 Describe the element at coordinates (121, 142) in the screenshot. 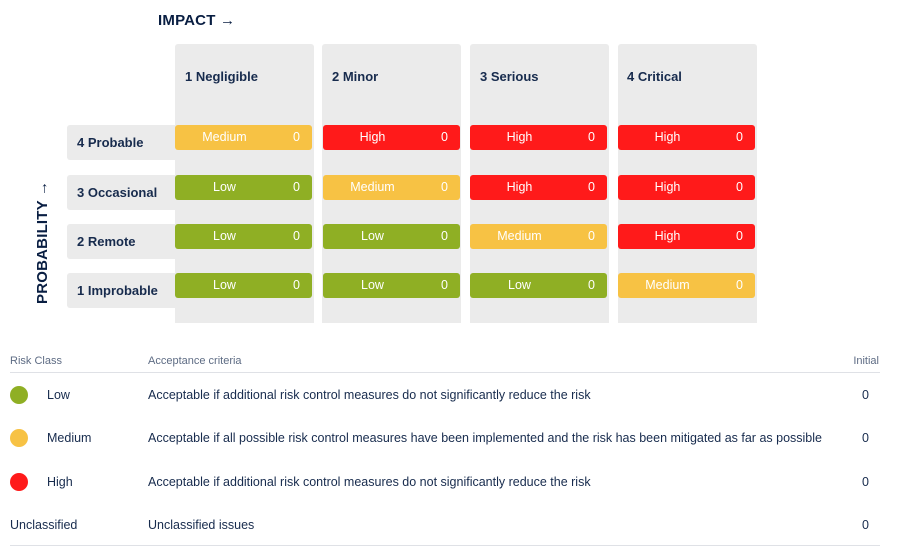

I see `probability-label-probable: 4 Probable` at that location.